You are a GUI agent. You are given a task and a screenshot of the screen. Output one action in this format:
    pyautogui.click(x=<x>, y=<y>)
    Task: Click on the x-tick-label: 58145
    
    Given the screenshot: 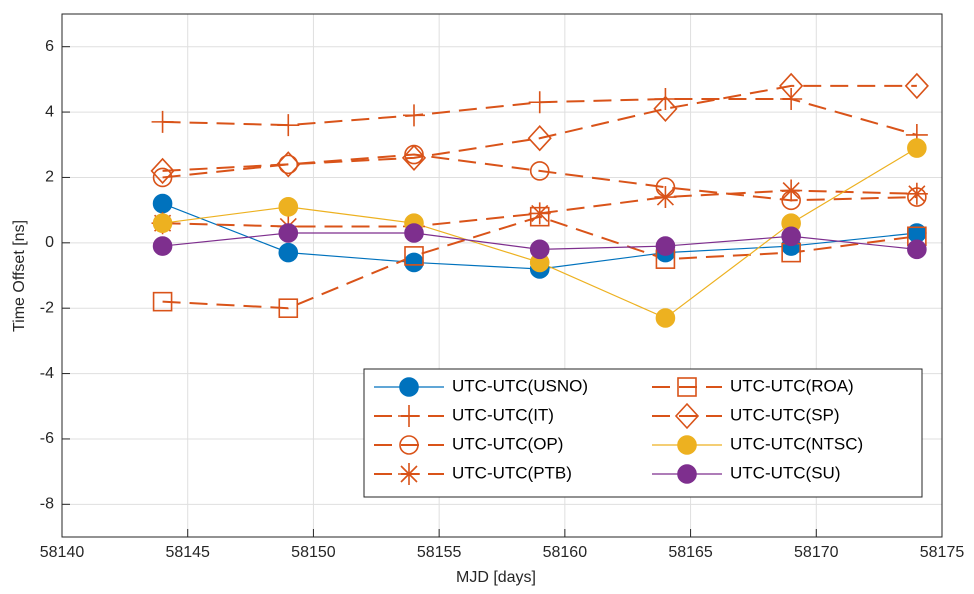 What is the action you would take?
    pyautogui.click(x=187, y=552)
    